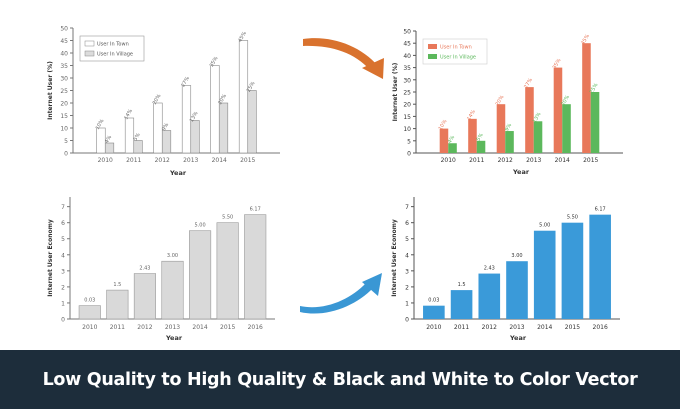  What do you see at coordinates (165, 127) in the screenshot?
I see `data-label: 9%` at bounding box center [165, 127].